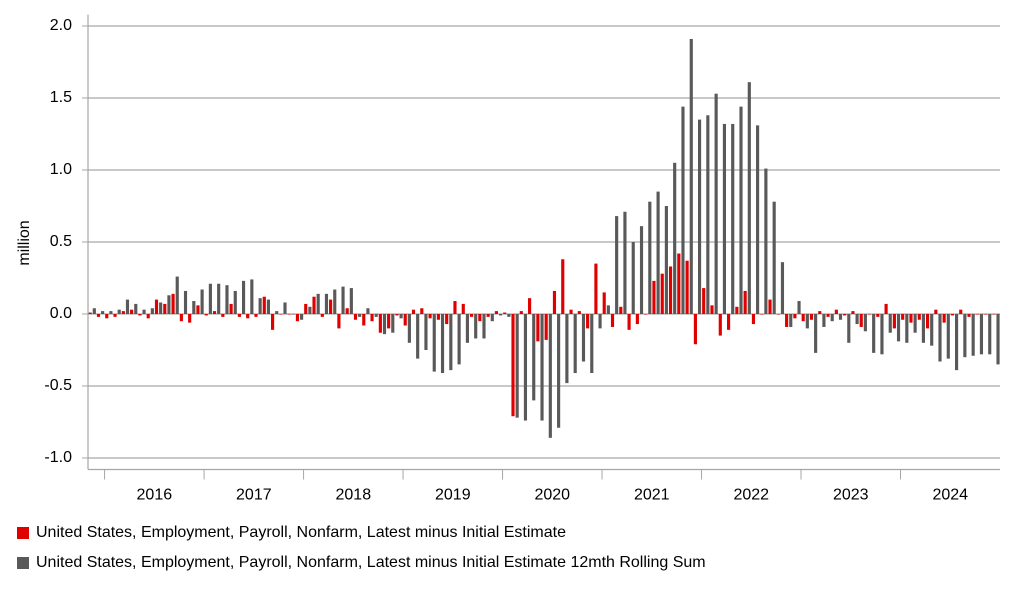  What do you see at coordinates (61, 97) in the screenshot?
I see `y-tick-label: 1.5` at bounding box center [61, 97].